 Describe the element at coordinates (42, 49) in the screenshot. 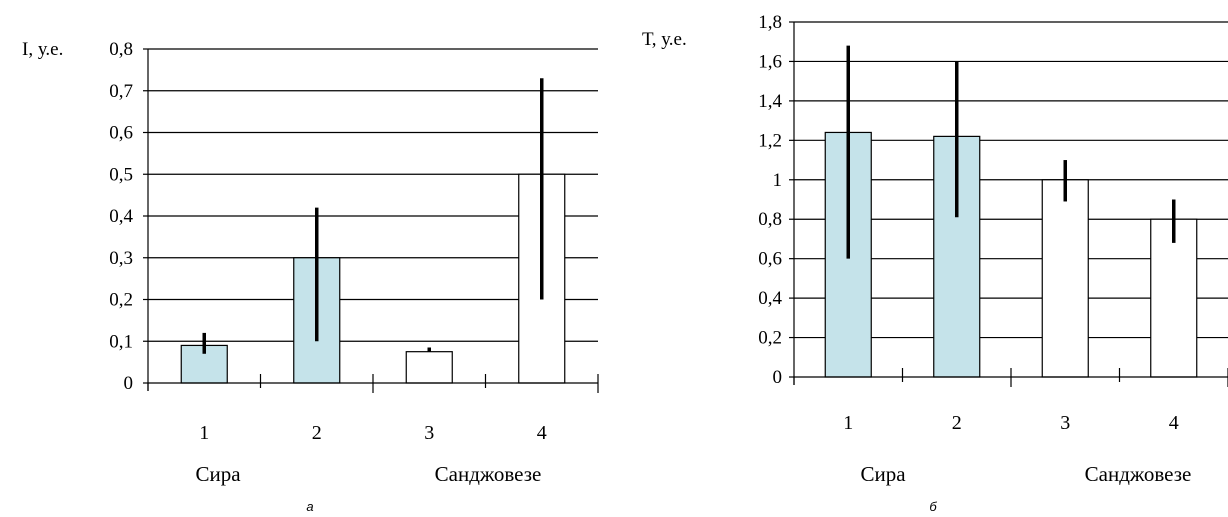

I see `y-axis-label: I, у.е.` at that location.